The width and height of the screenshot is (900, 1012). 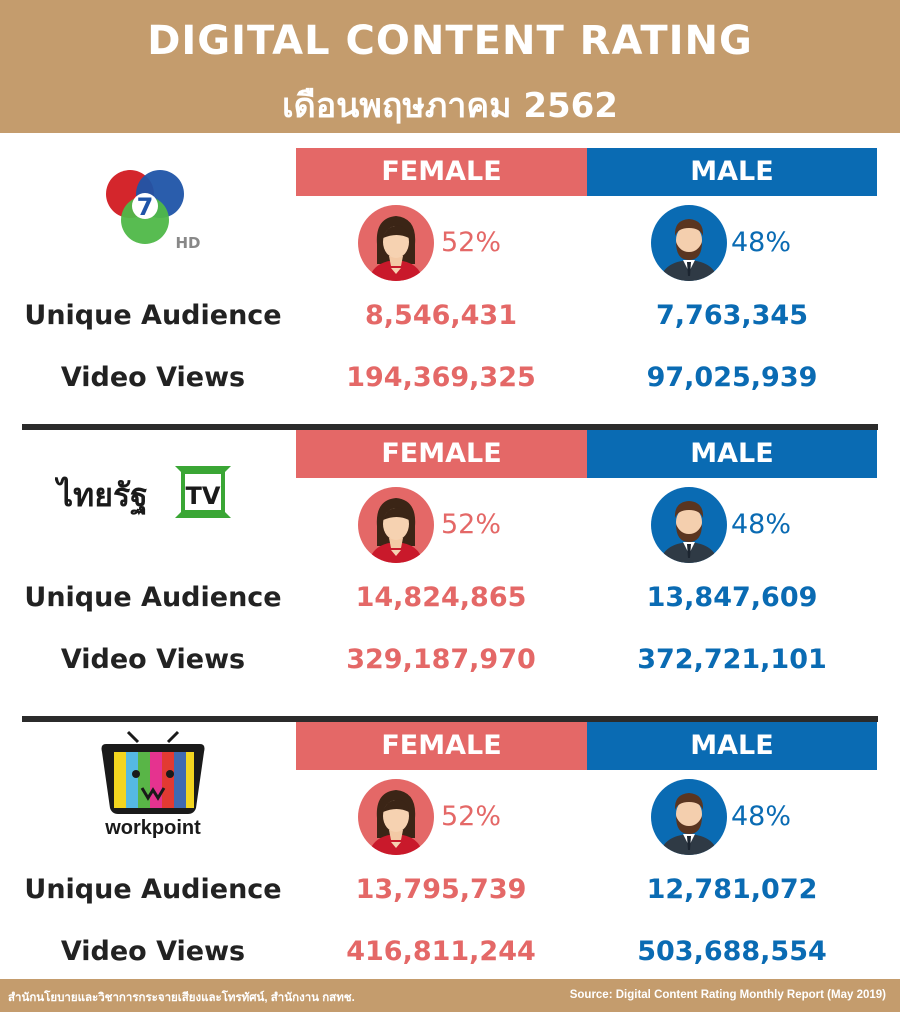 What do you see at coordinates (441, 951) in the screenshot?
I see `female-video-views: 416,811,244` at bounding box center [441, 951].